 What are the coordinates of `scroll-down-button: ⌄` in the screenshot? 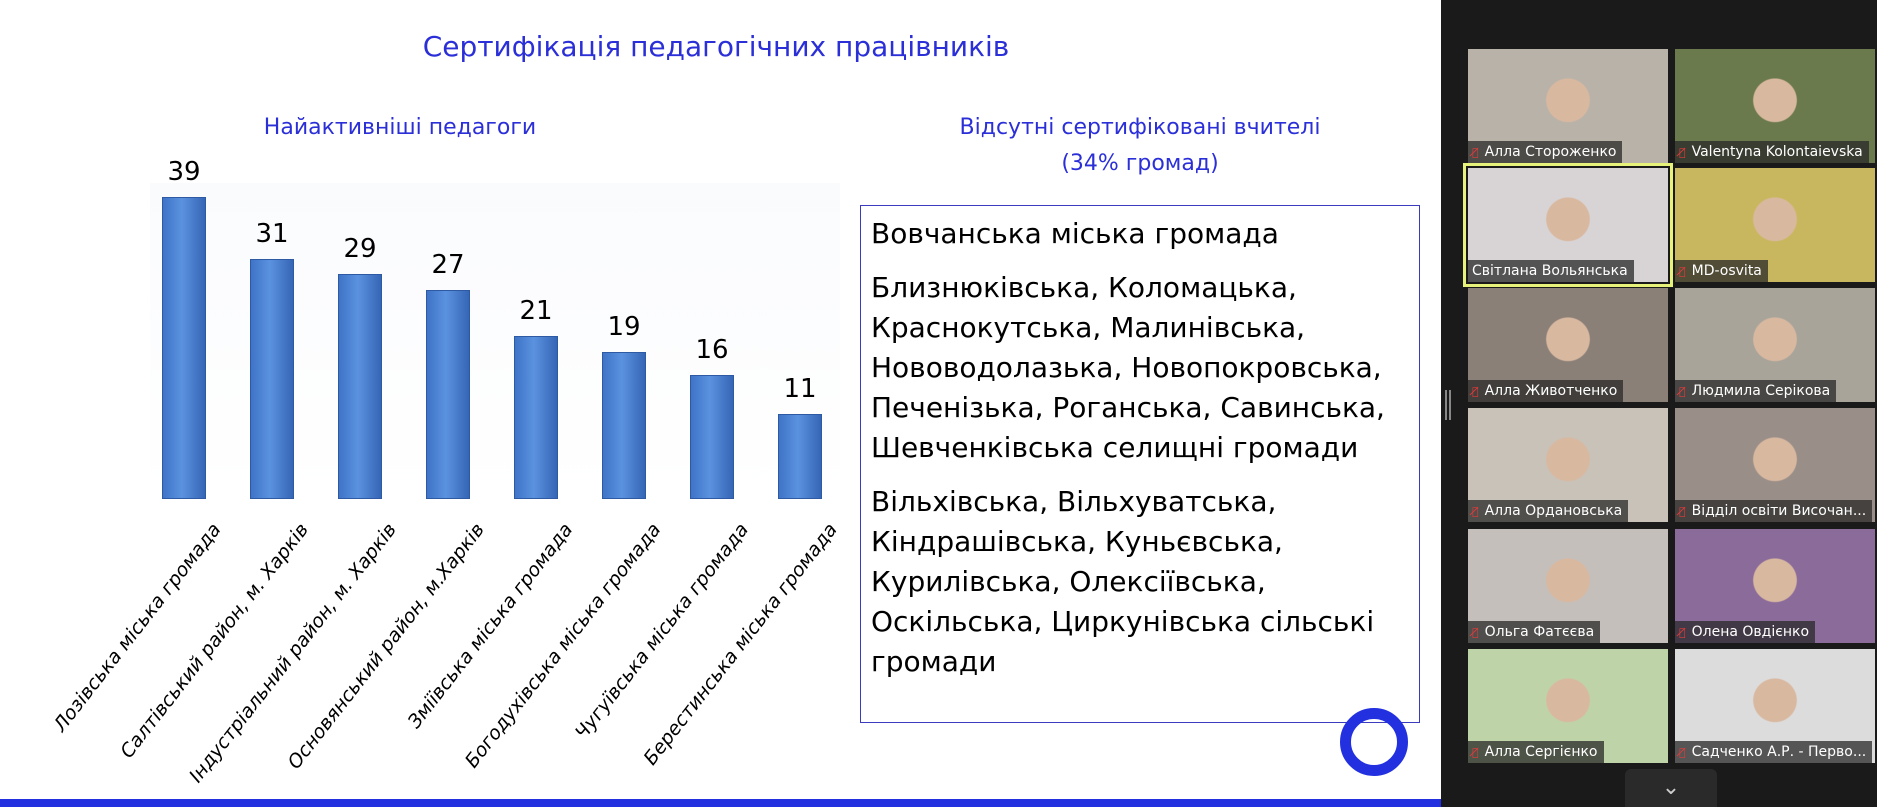 It's located at (1671, 788).